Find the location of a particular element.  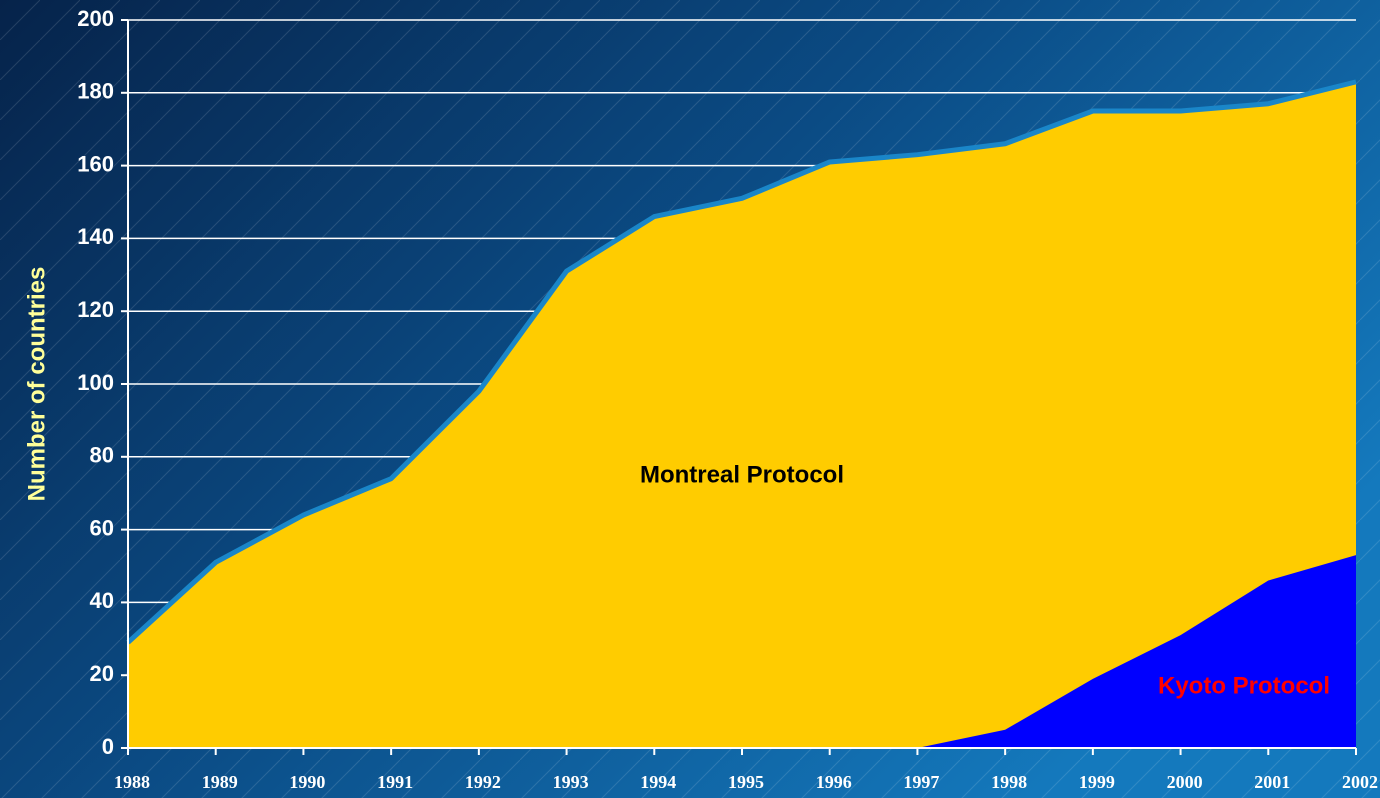

series-label: Montreal Protocol is located at coordinates (742, 474).